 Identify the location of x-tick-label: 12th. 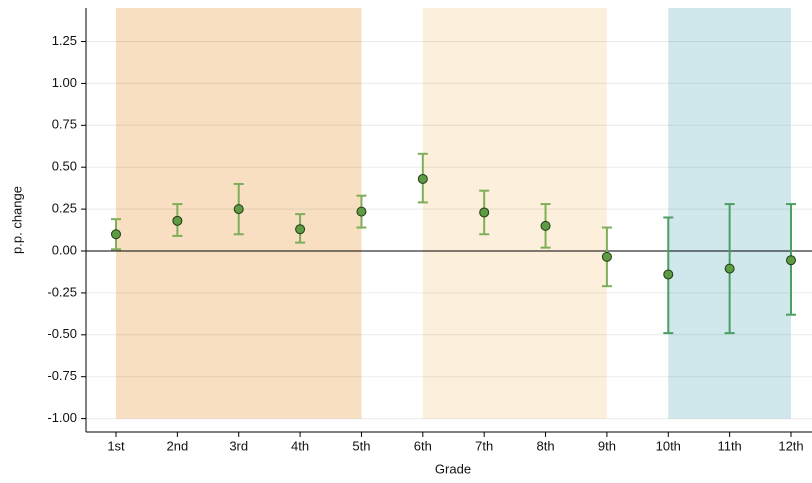
(790, 445).